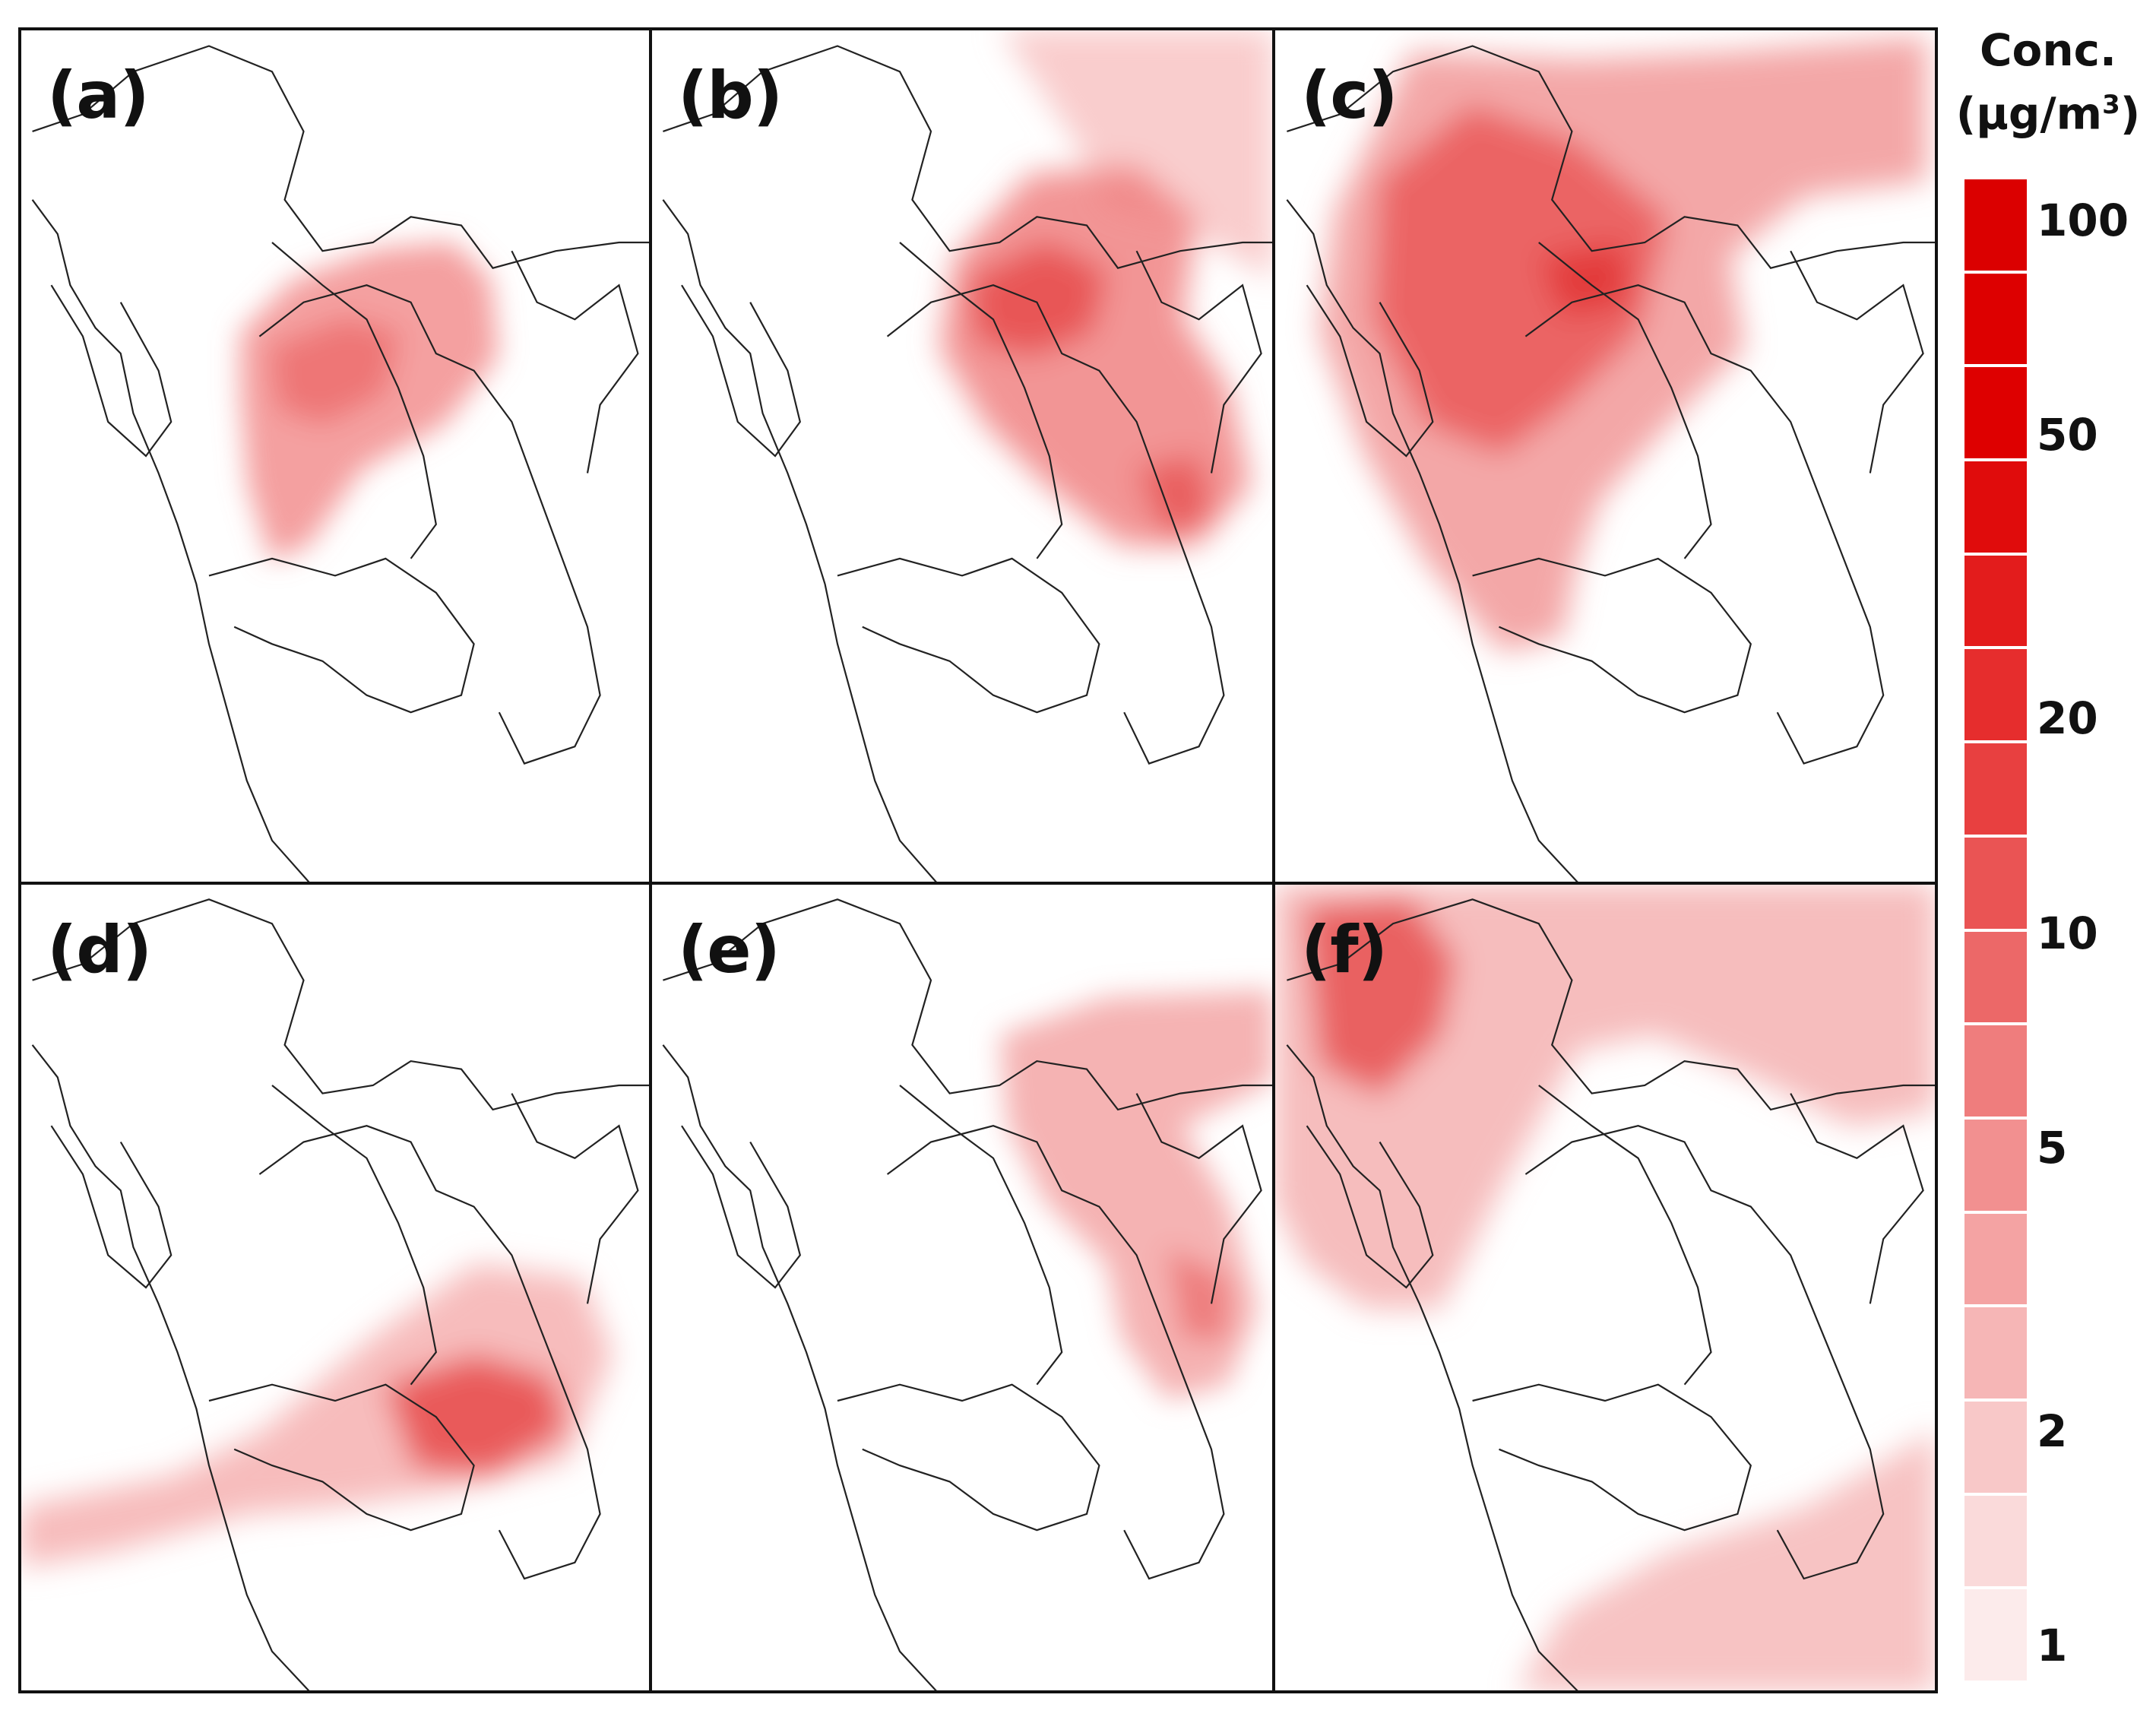 Image resolution: width=2156 pixels, height=1720 pixels. I want to click on plume-b, so click(968, 456).